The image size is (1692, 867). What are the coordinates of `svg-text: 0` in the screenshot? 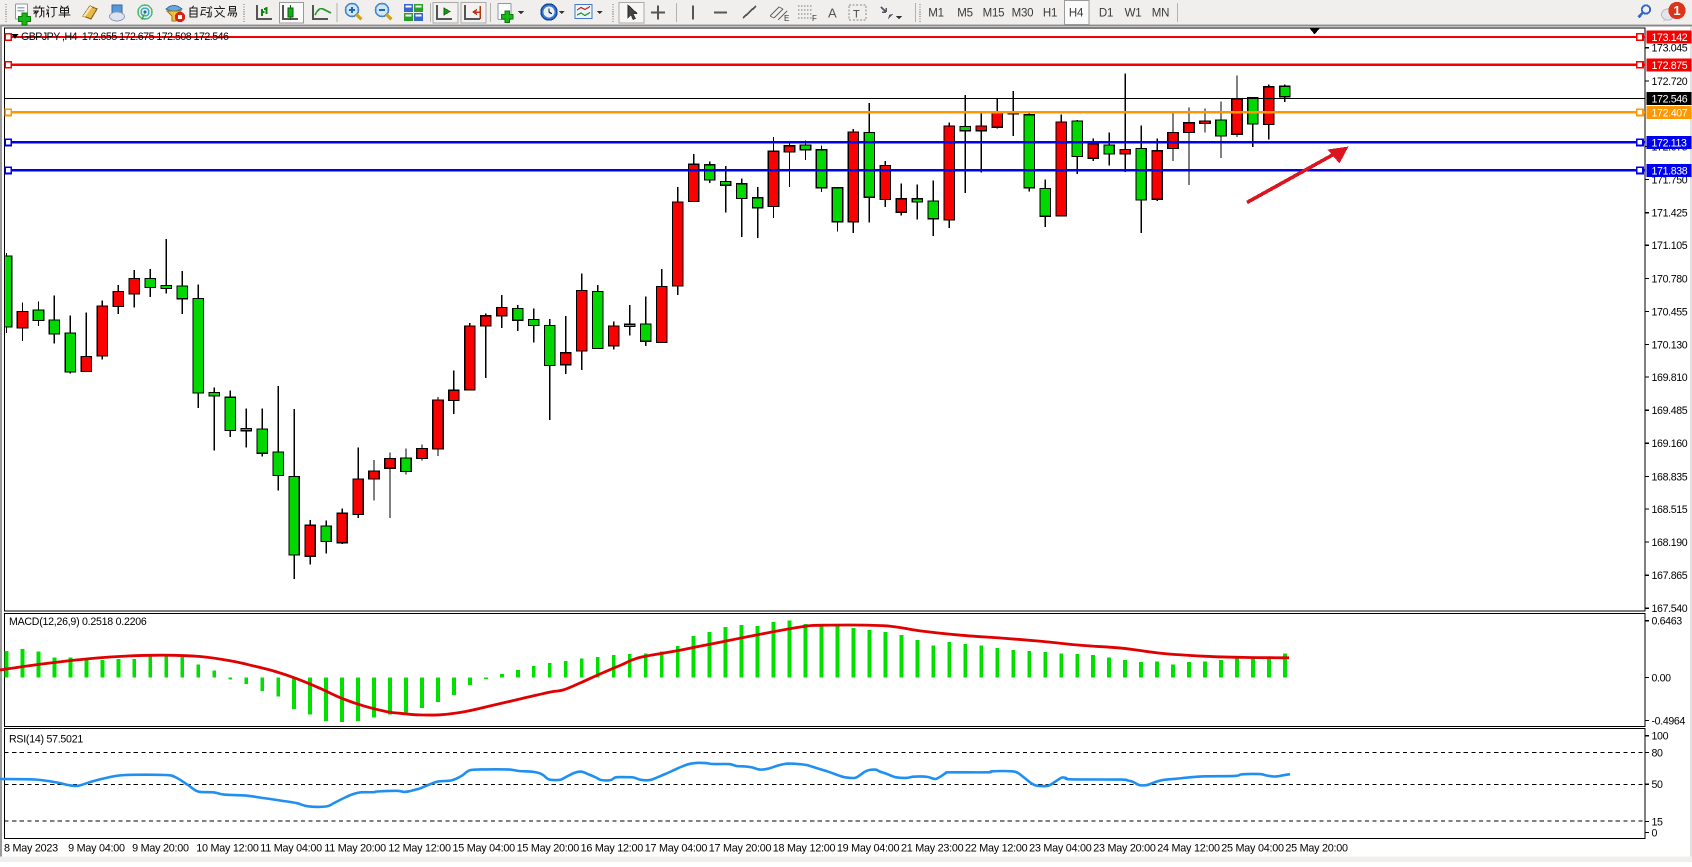 It's located at (1655, 833).